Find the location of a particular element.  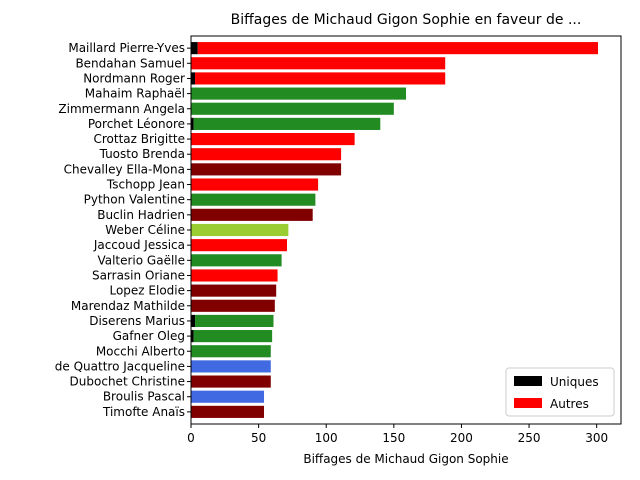

y-tick-label: de Quattro Jacqueline is located at coordinates (120, 366).